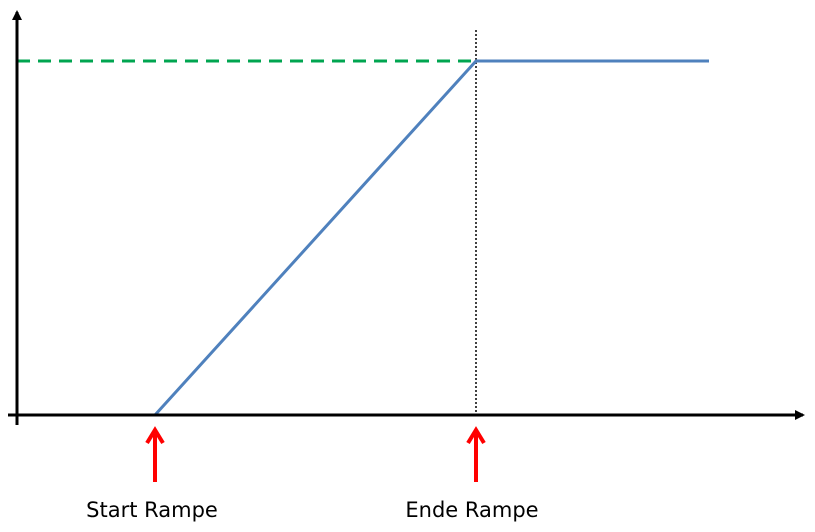 The height and width of the screenshot is (532, 815). Describe the element at coordinates (472, 510) in the screenshot. I see `end-ramp-label: Ende Rampe` at that location.